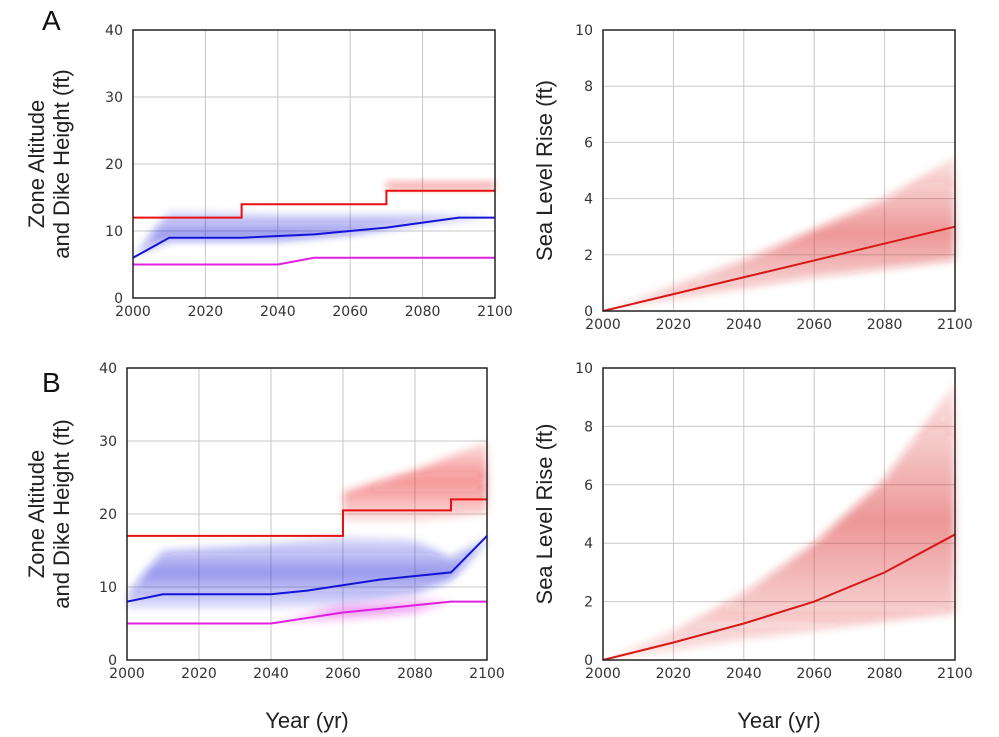 The image size is (999, 737). Describe the element at coordinates (51, 20) in the screenshot. I see `panel-letter-a: A` at that location.